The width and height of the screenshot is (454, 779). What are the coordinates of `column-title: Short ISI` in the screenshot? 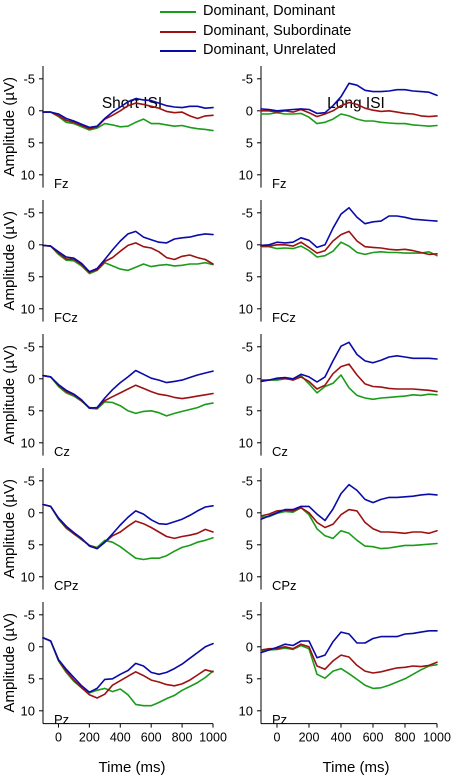 It's located at (132, 103).